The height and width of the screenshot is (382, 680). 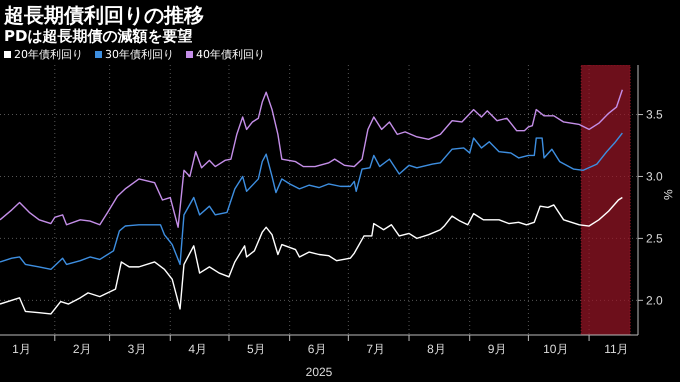 What do you see at coordinates (230, 54) in the screenshot?
I see `legend-label: 40年債利回り` at bounding box center [230, 54].